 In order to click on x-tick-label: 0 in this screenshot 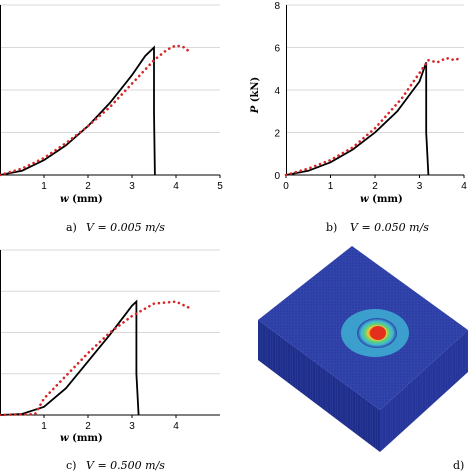, I will do `click(286, 186)`.